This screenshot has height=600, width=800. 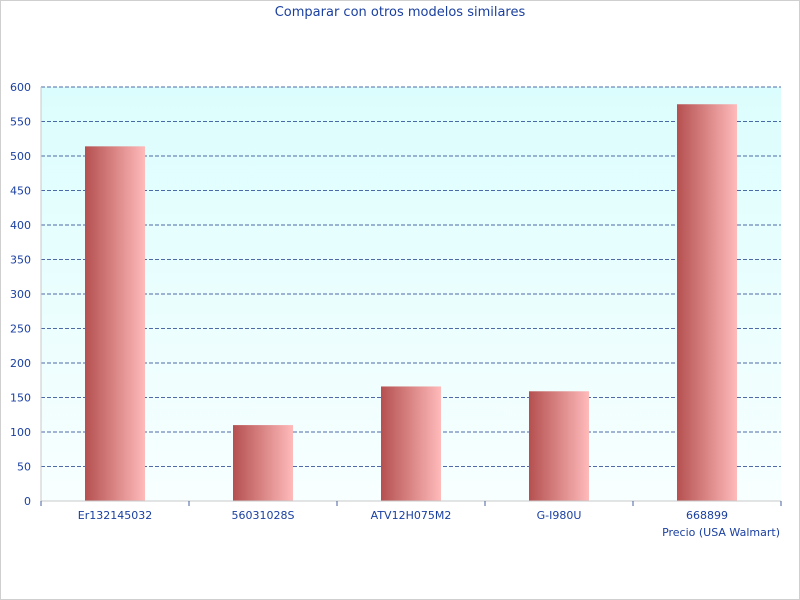 I want to click on x-tick-label: 56031028S, so click(x=263, y=515).